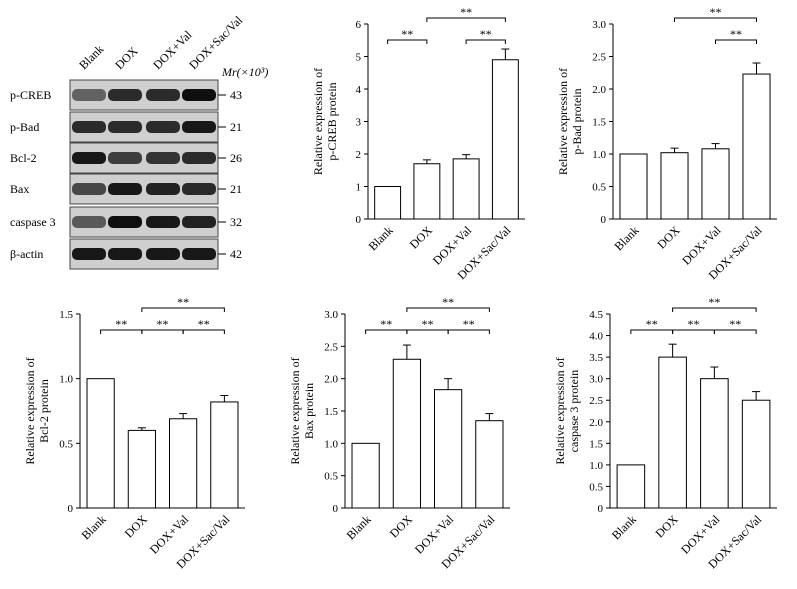 The image size is (797, 589). I want to click on mr-value: 32, so click(236, 222).